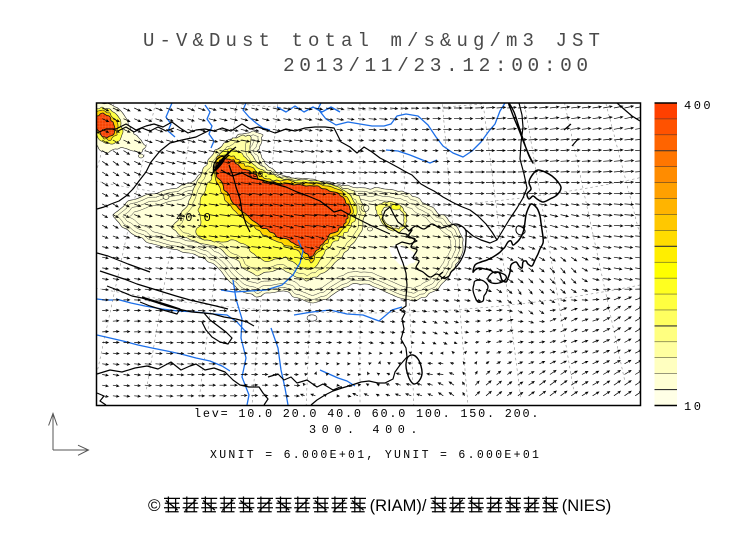  What do you see at coordinates (194, 218) in the screenshot?
I see `svg-text: 40.0` at bounding box center [194, 218].